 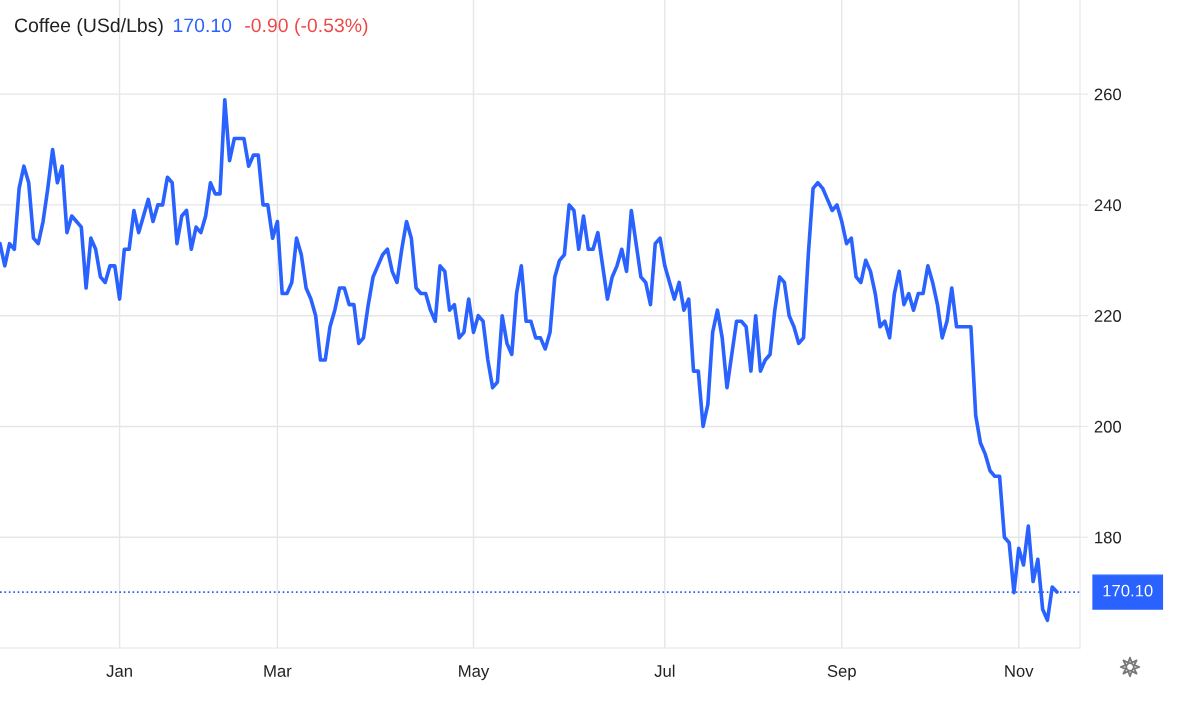 What do you see at coordinates (278, 671) in the screenshot?
I see `x-tick-label: Mar` at bounding box center [278, 671].